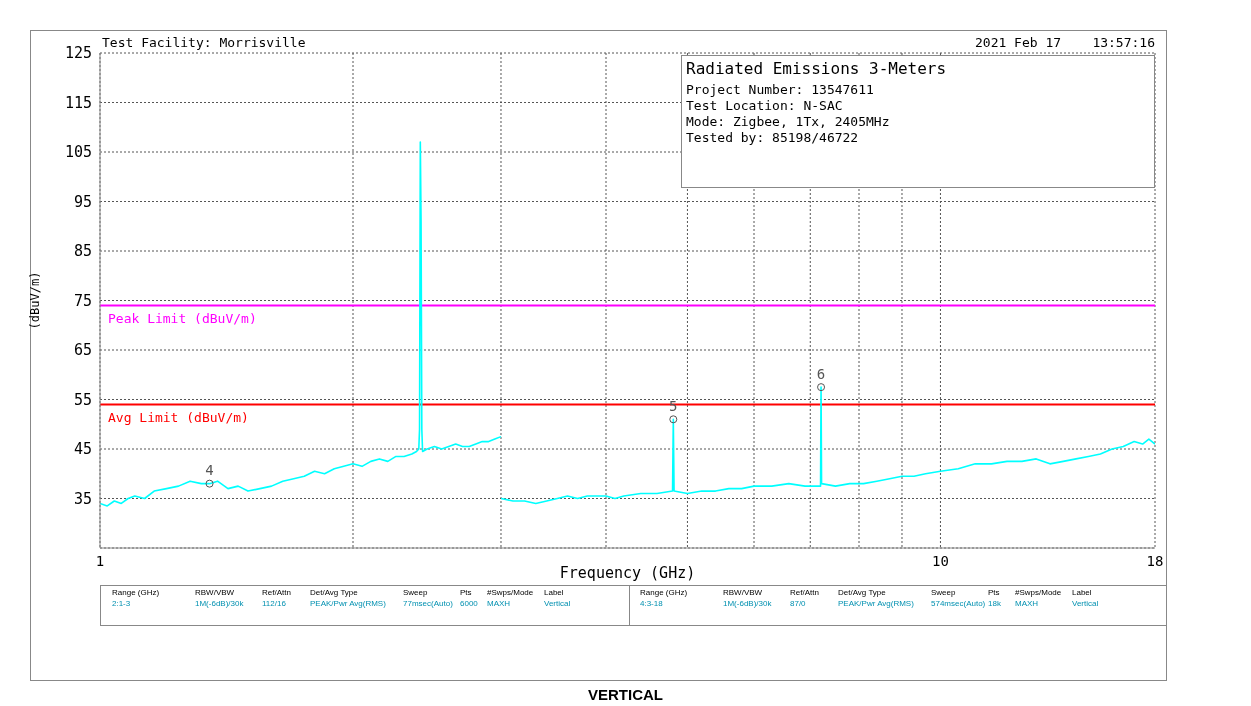  I want to click on text: 574msec(Auto), so click(958, 603).